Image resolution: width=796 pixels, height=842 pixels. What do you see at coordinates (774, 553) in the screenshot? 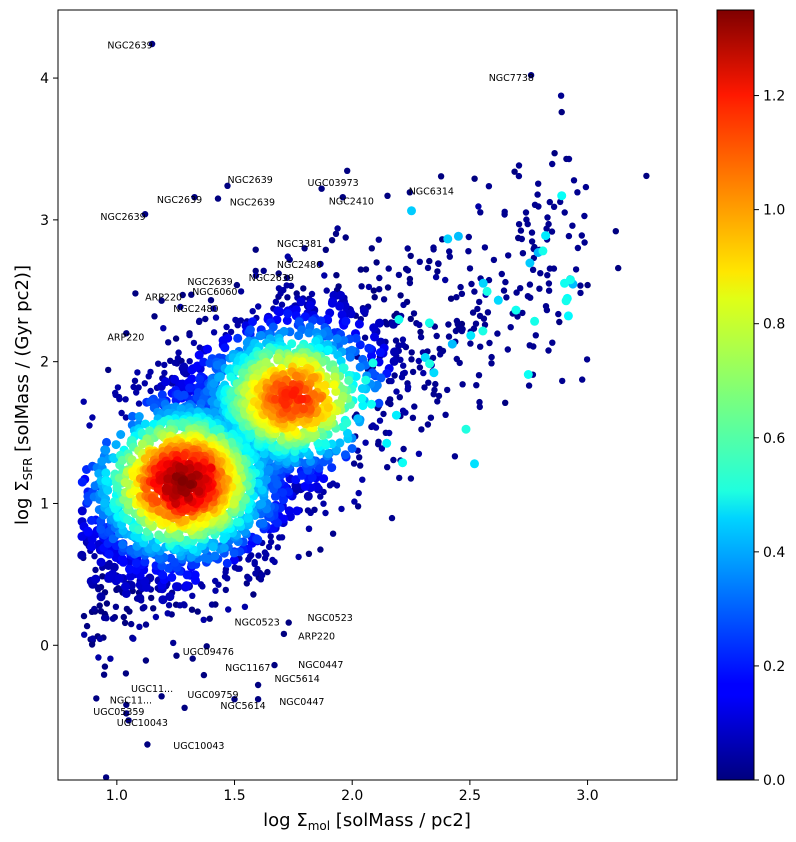
I see `colorbar-tick-label: 0.4` at bounding box center [774, 553].